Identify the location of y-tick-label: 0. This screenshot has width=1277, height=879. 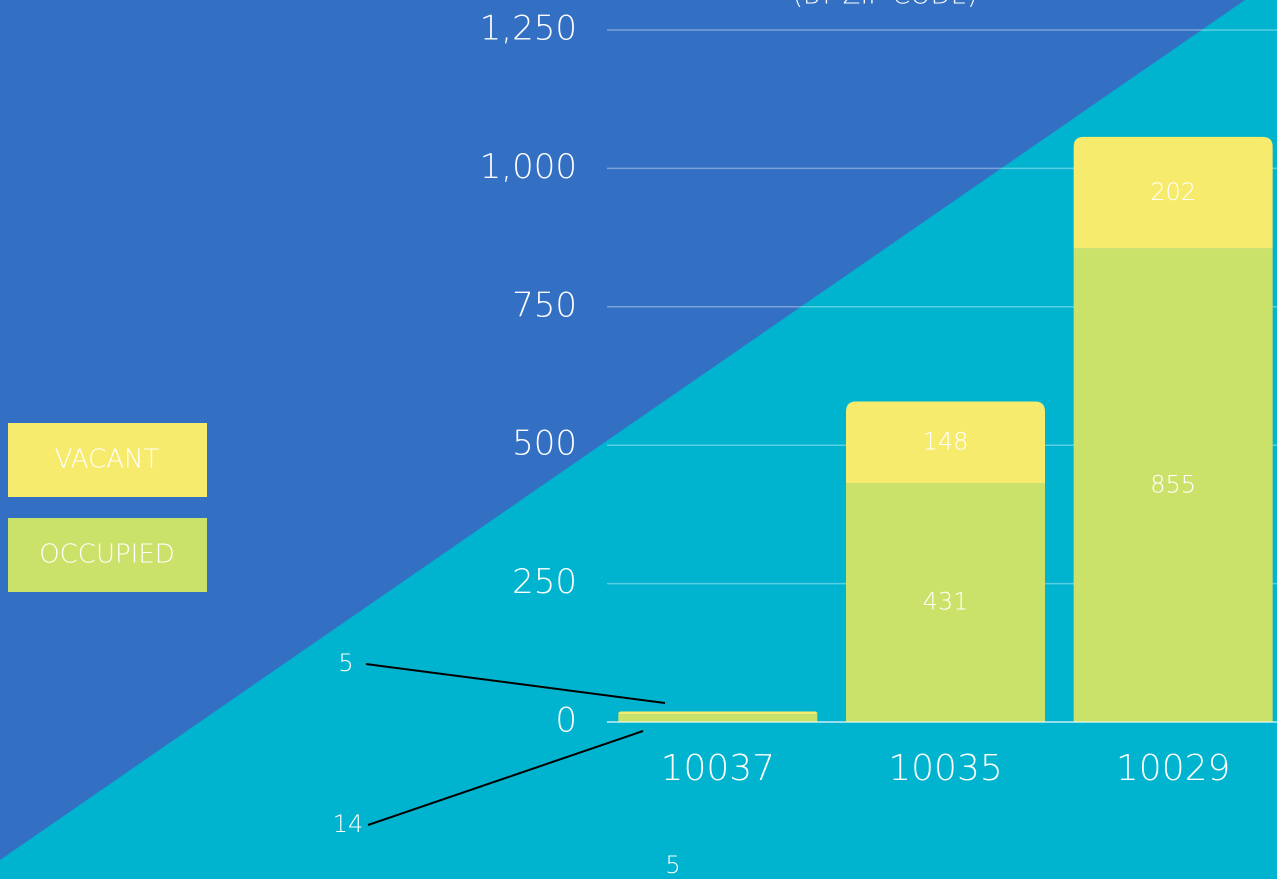
(566, 721).